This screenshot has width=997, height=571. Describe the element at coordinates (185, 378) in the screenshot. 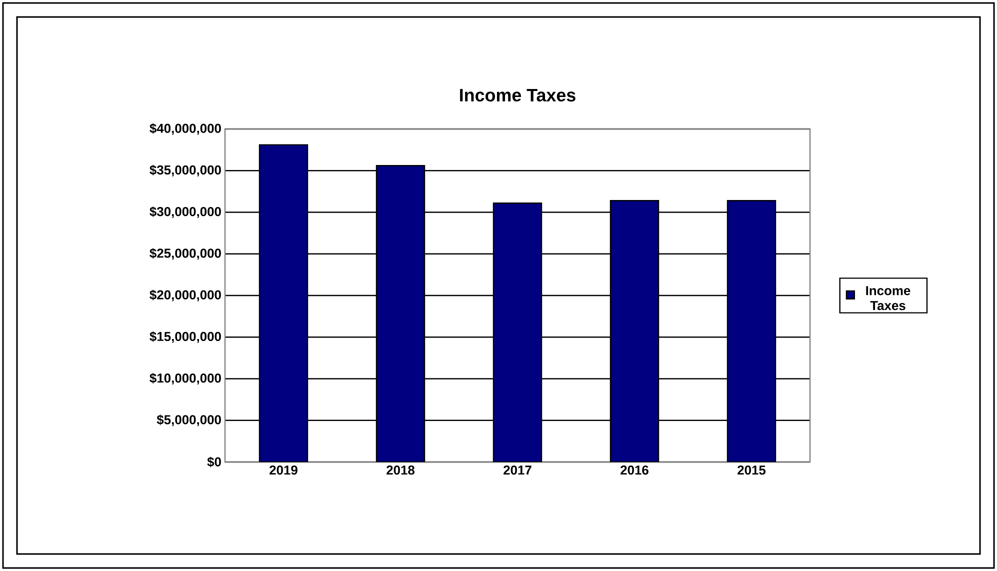

I see `y-tick-label: $10,000,000` at that location.